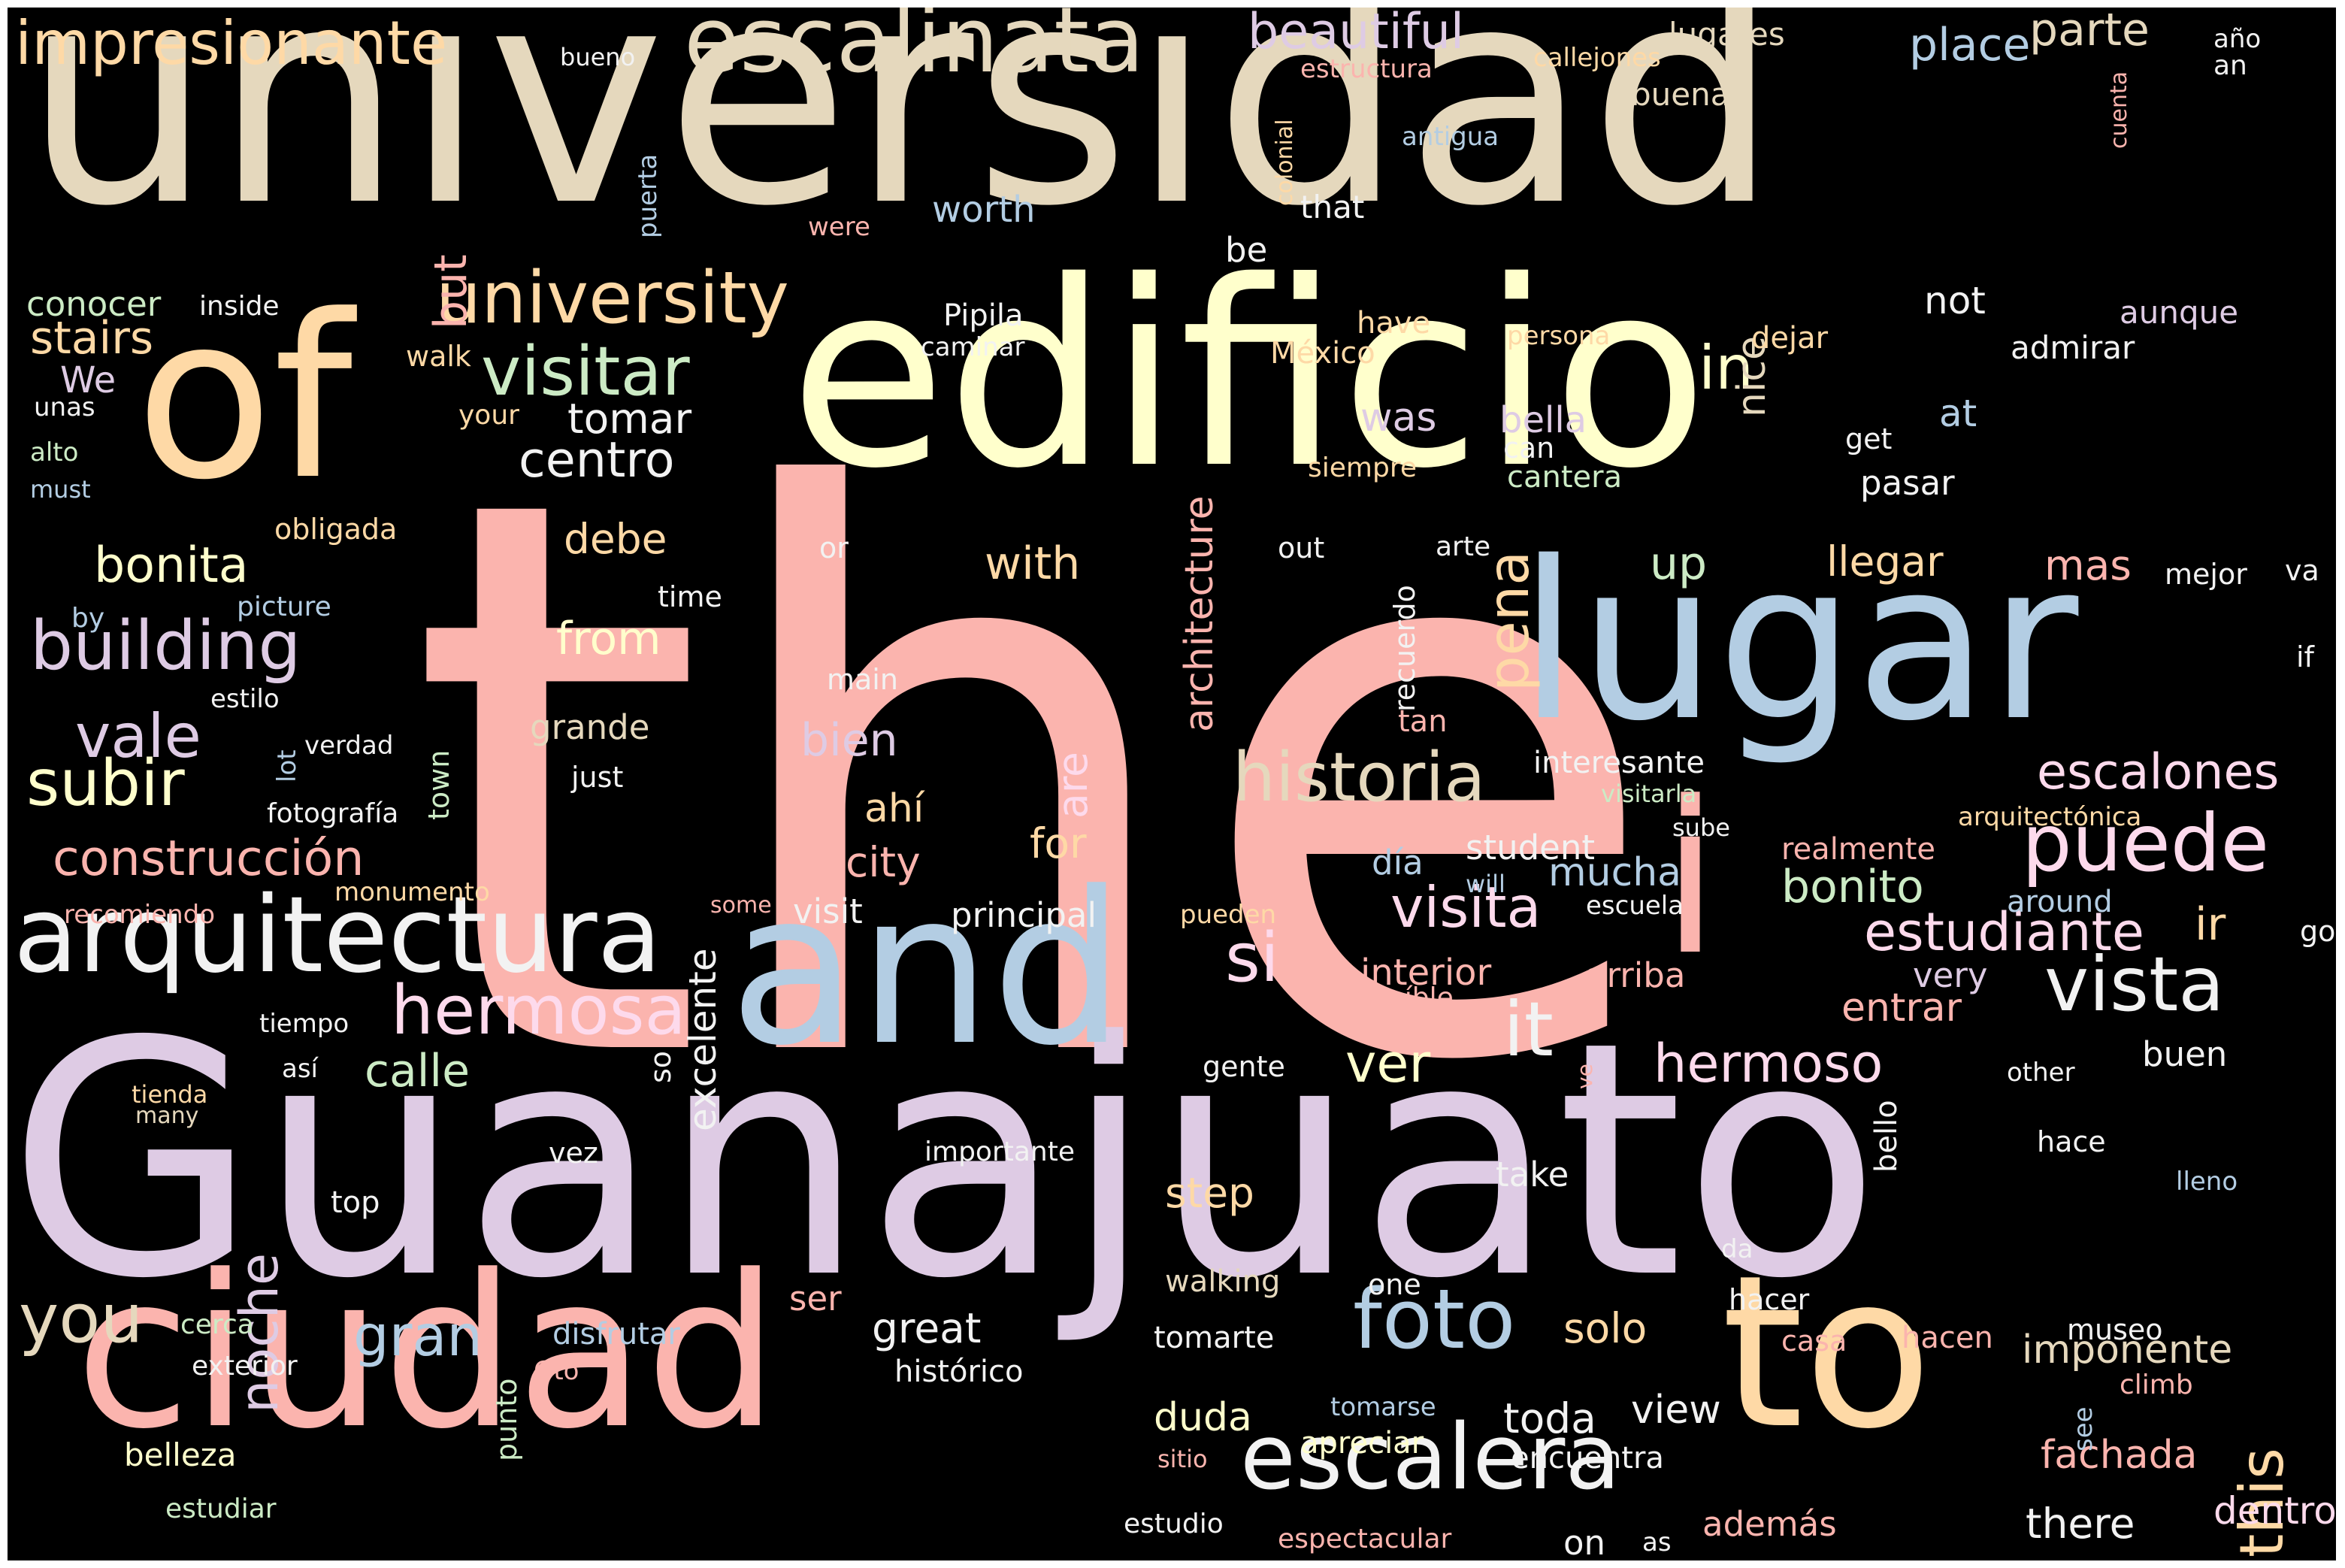  What do you see at coordinates (1679, 563) in the screenshot?
I see `word-up: up` at bounding box center [1679, 563].